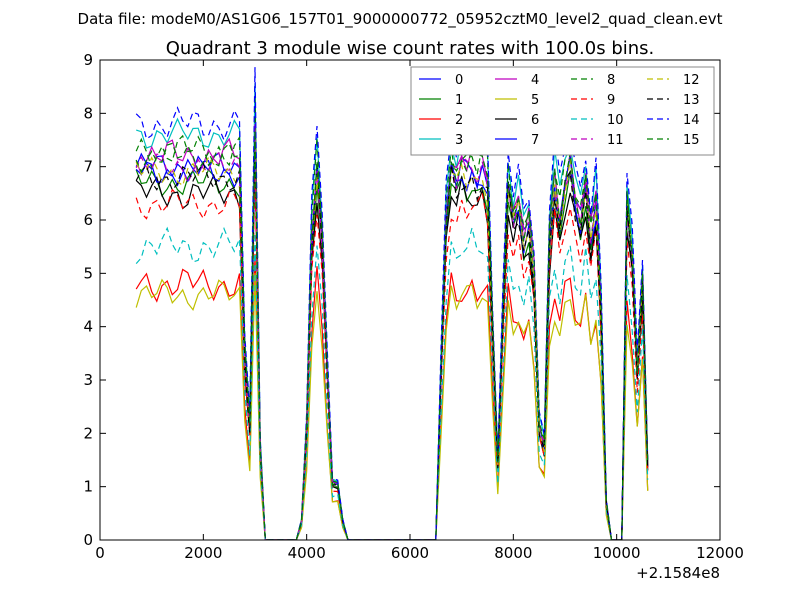 This screenshot has width=800, height=600. Describe the element at coordinates (691, 80) in the screenshot. I see `legend-label: 12` at that location.